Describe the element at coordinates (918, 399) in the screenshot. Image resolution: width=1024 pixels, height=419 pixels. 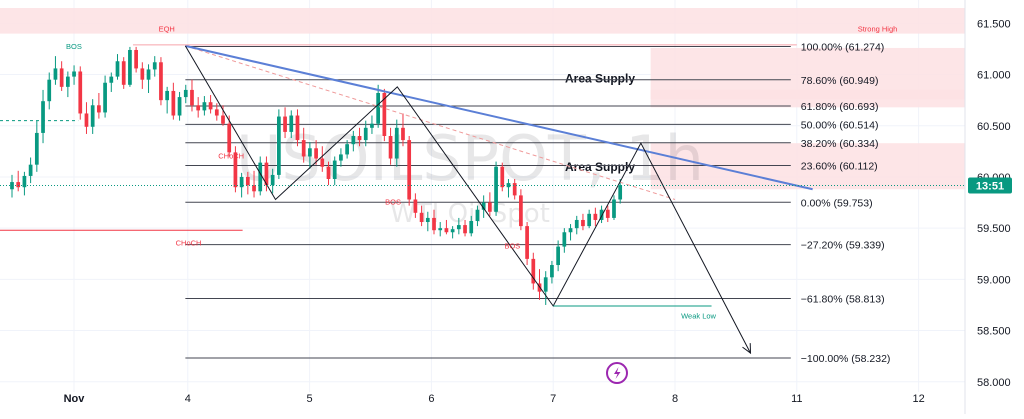
I see `time-tick-label: 12` at that location.